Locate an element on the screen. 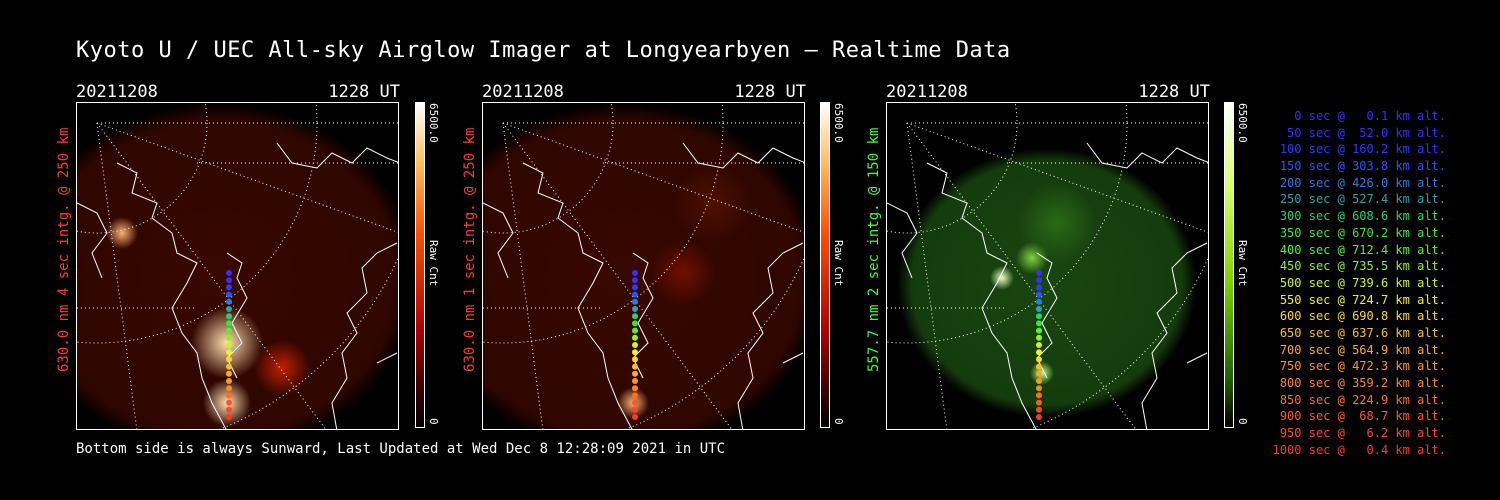 The width and height of the screenshot is (1500, 500). panel-ylabel: 557.7 nm 2 sec intg. @ 150 km is located at coordinates (874, 249).